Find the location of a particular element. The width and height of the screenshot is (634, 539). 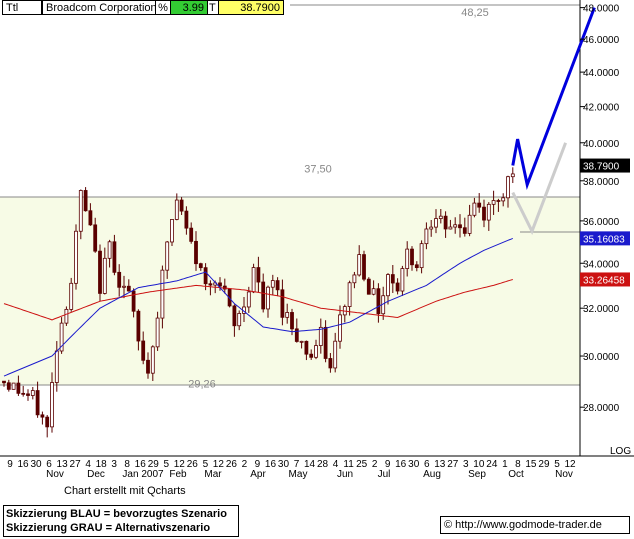

y-tick-label: 36.0000 is located at coordinates (601, 222).